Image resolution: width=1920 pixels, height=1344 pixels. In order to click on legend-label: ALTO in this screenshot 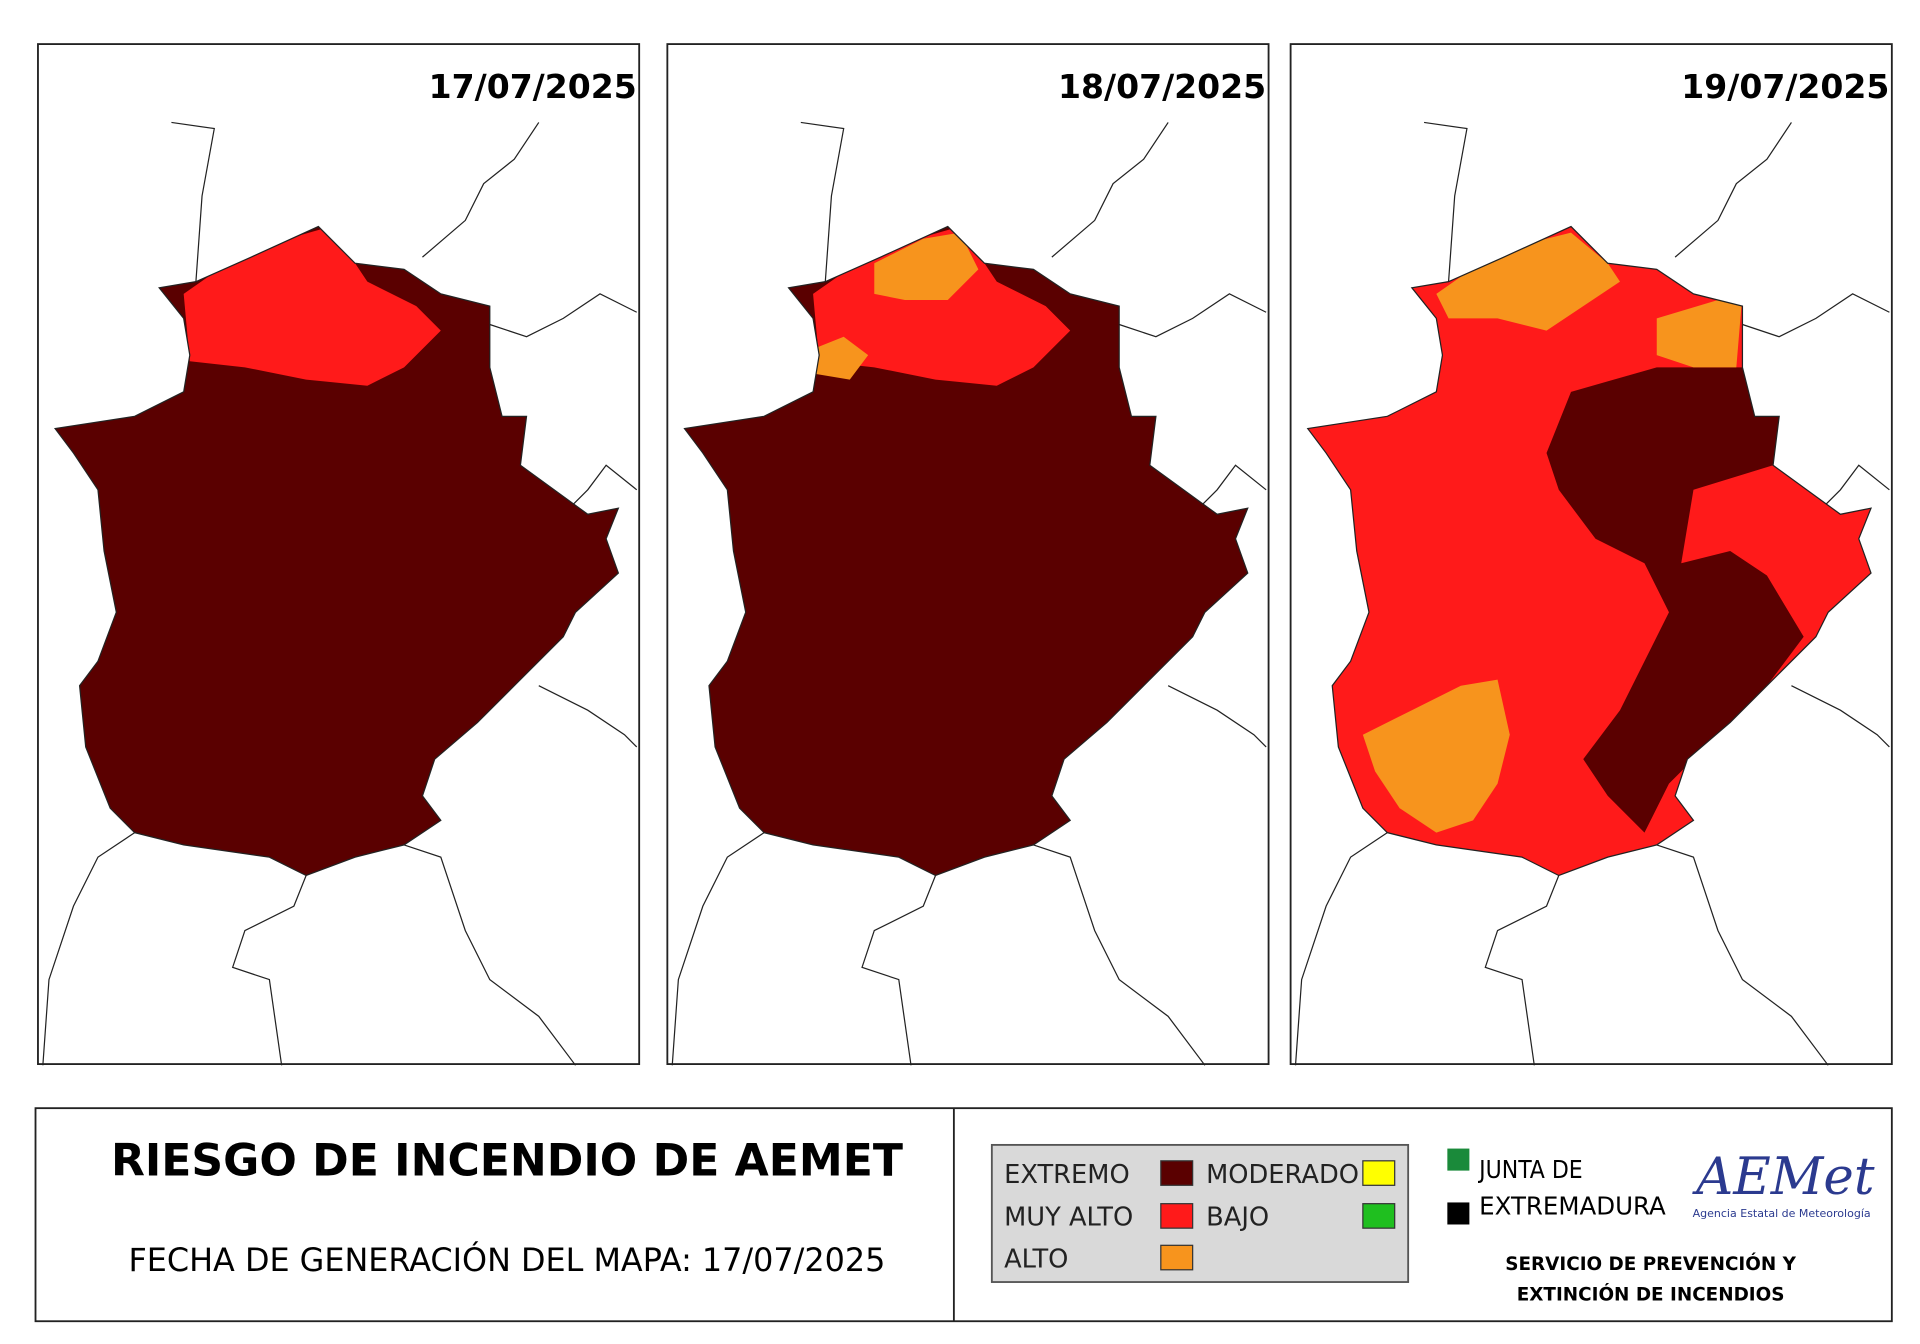, I will do `click(1036, 1259)`.